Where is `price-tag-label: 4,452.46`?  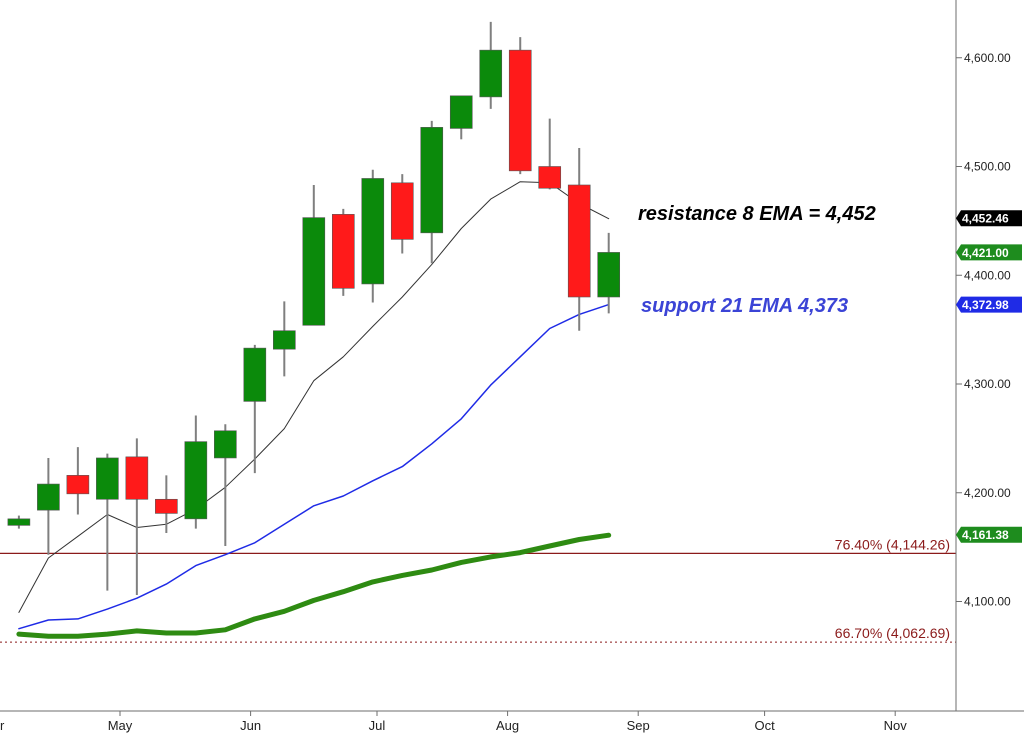 price-tag-label: 4,452.46 is located at coordinates (985, 219).